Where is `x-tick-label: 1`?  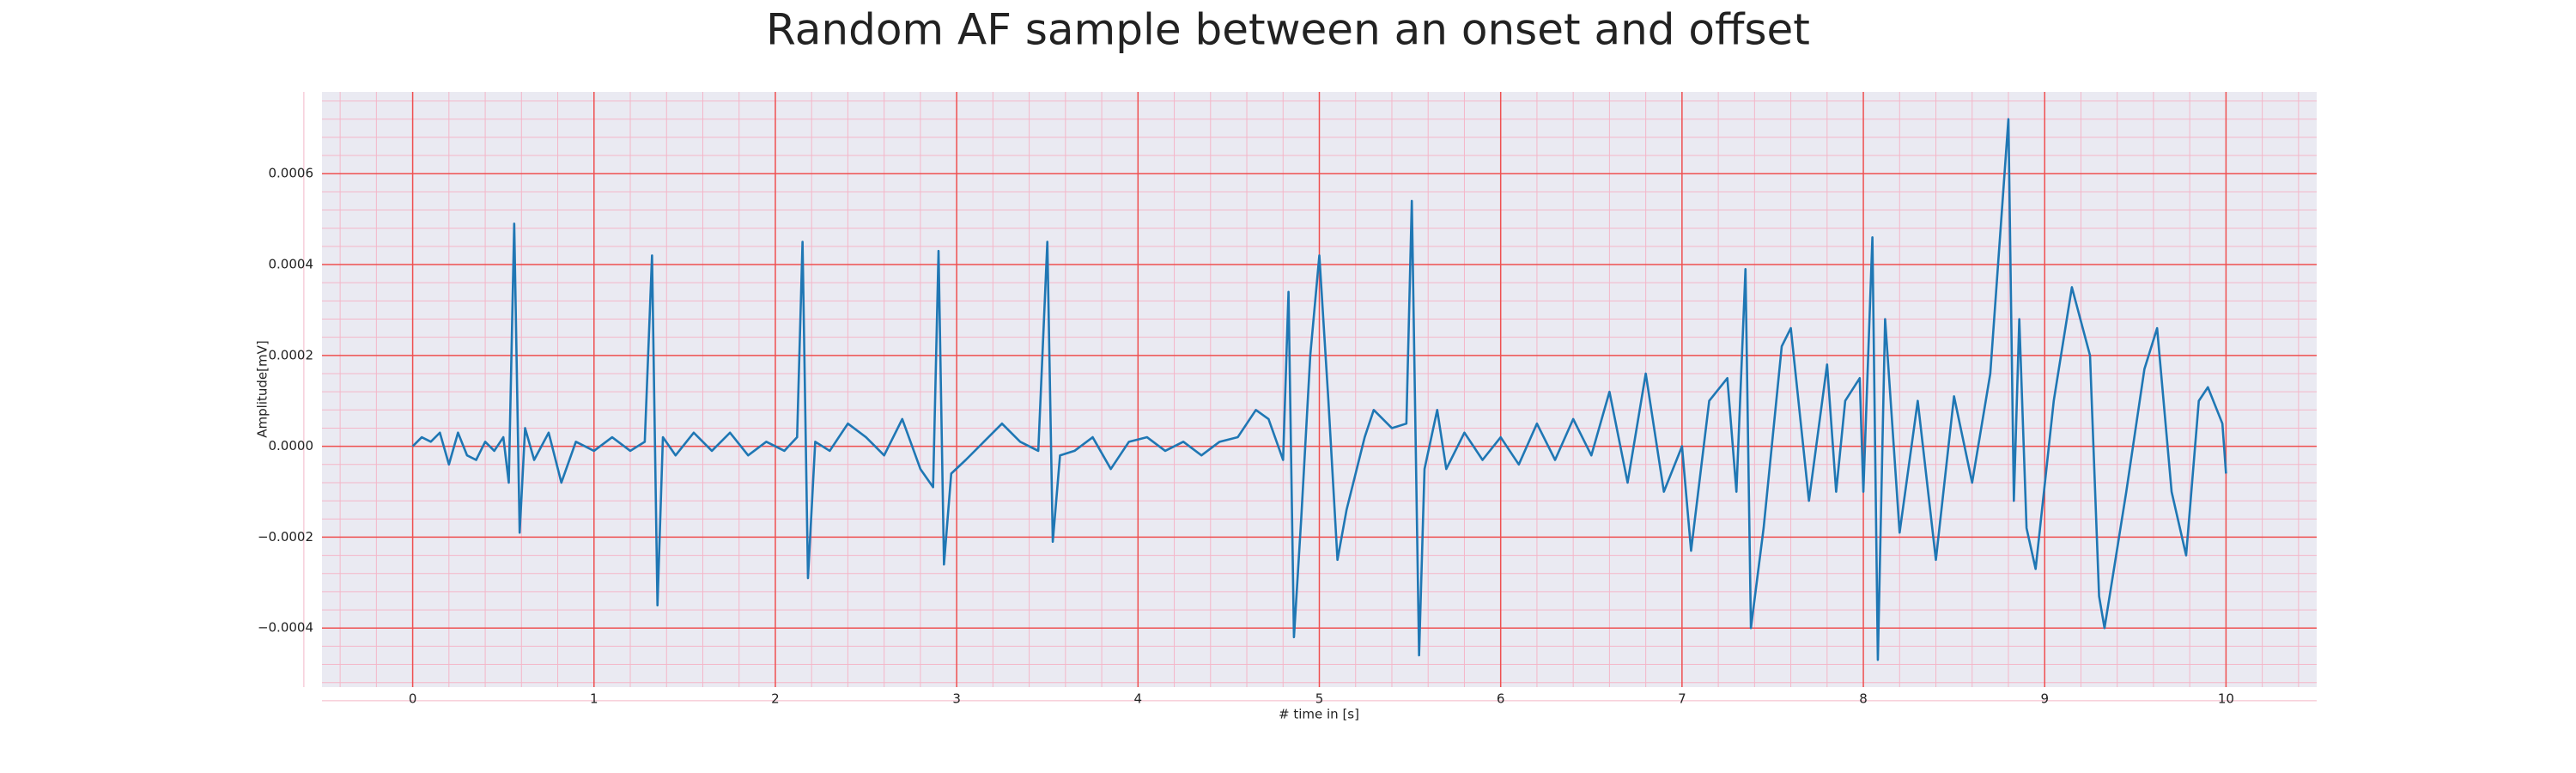 x-tick-label: 1 is located at coordinates (594, 699).